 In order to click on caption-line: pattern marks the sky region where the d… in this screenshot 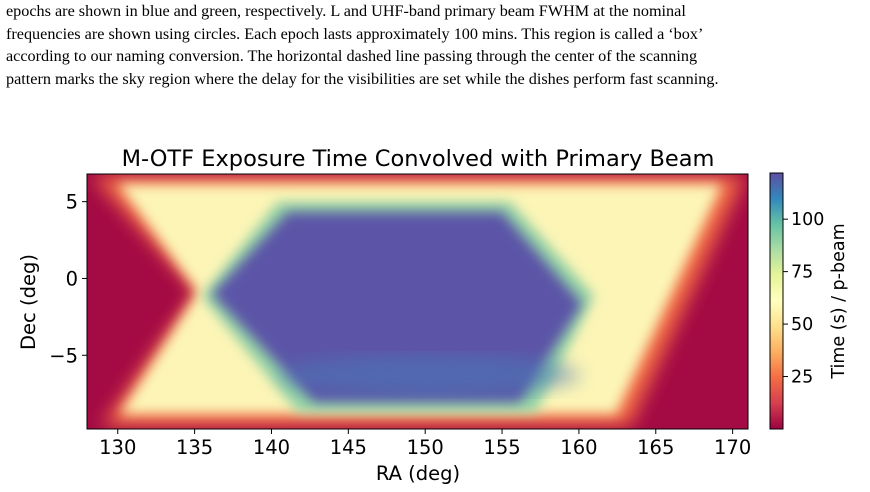, I will do `click(362, 78)`.